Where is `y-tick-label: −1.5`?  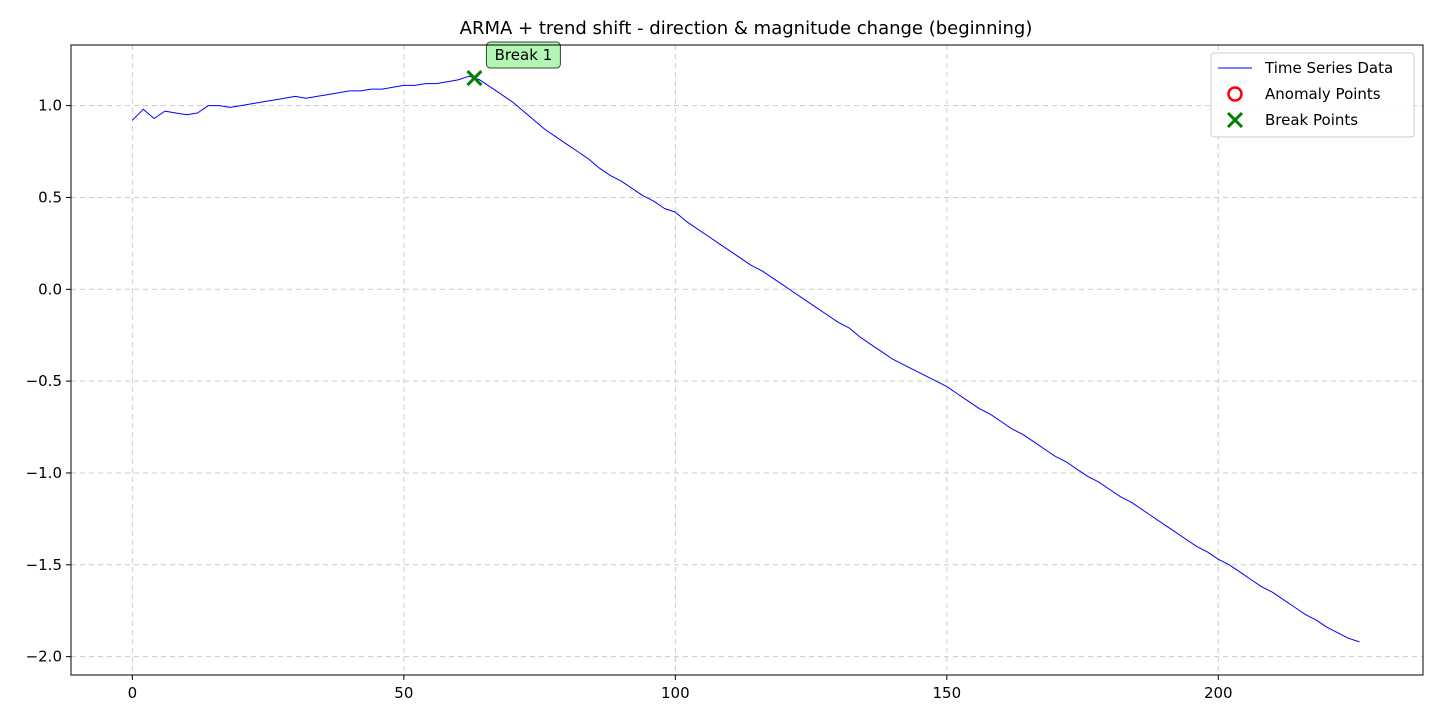 y-tick-label: −1.5 is located at coordinates (44, 565).